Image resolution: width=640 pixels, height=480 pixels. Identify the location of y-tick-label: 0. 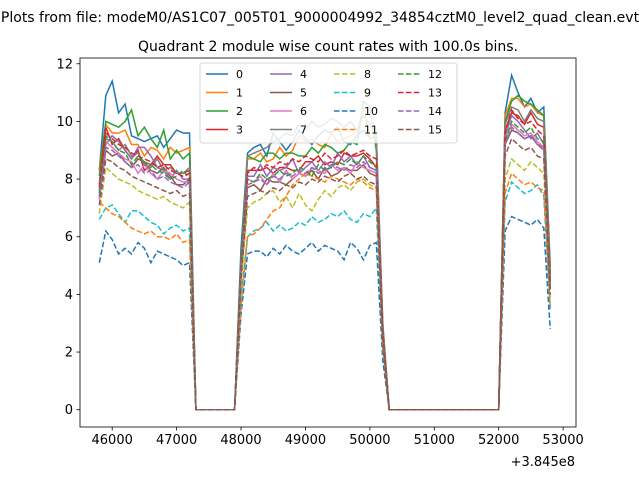
(69, 410).